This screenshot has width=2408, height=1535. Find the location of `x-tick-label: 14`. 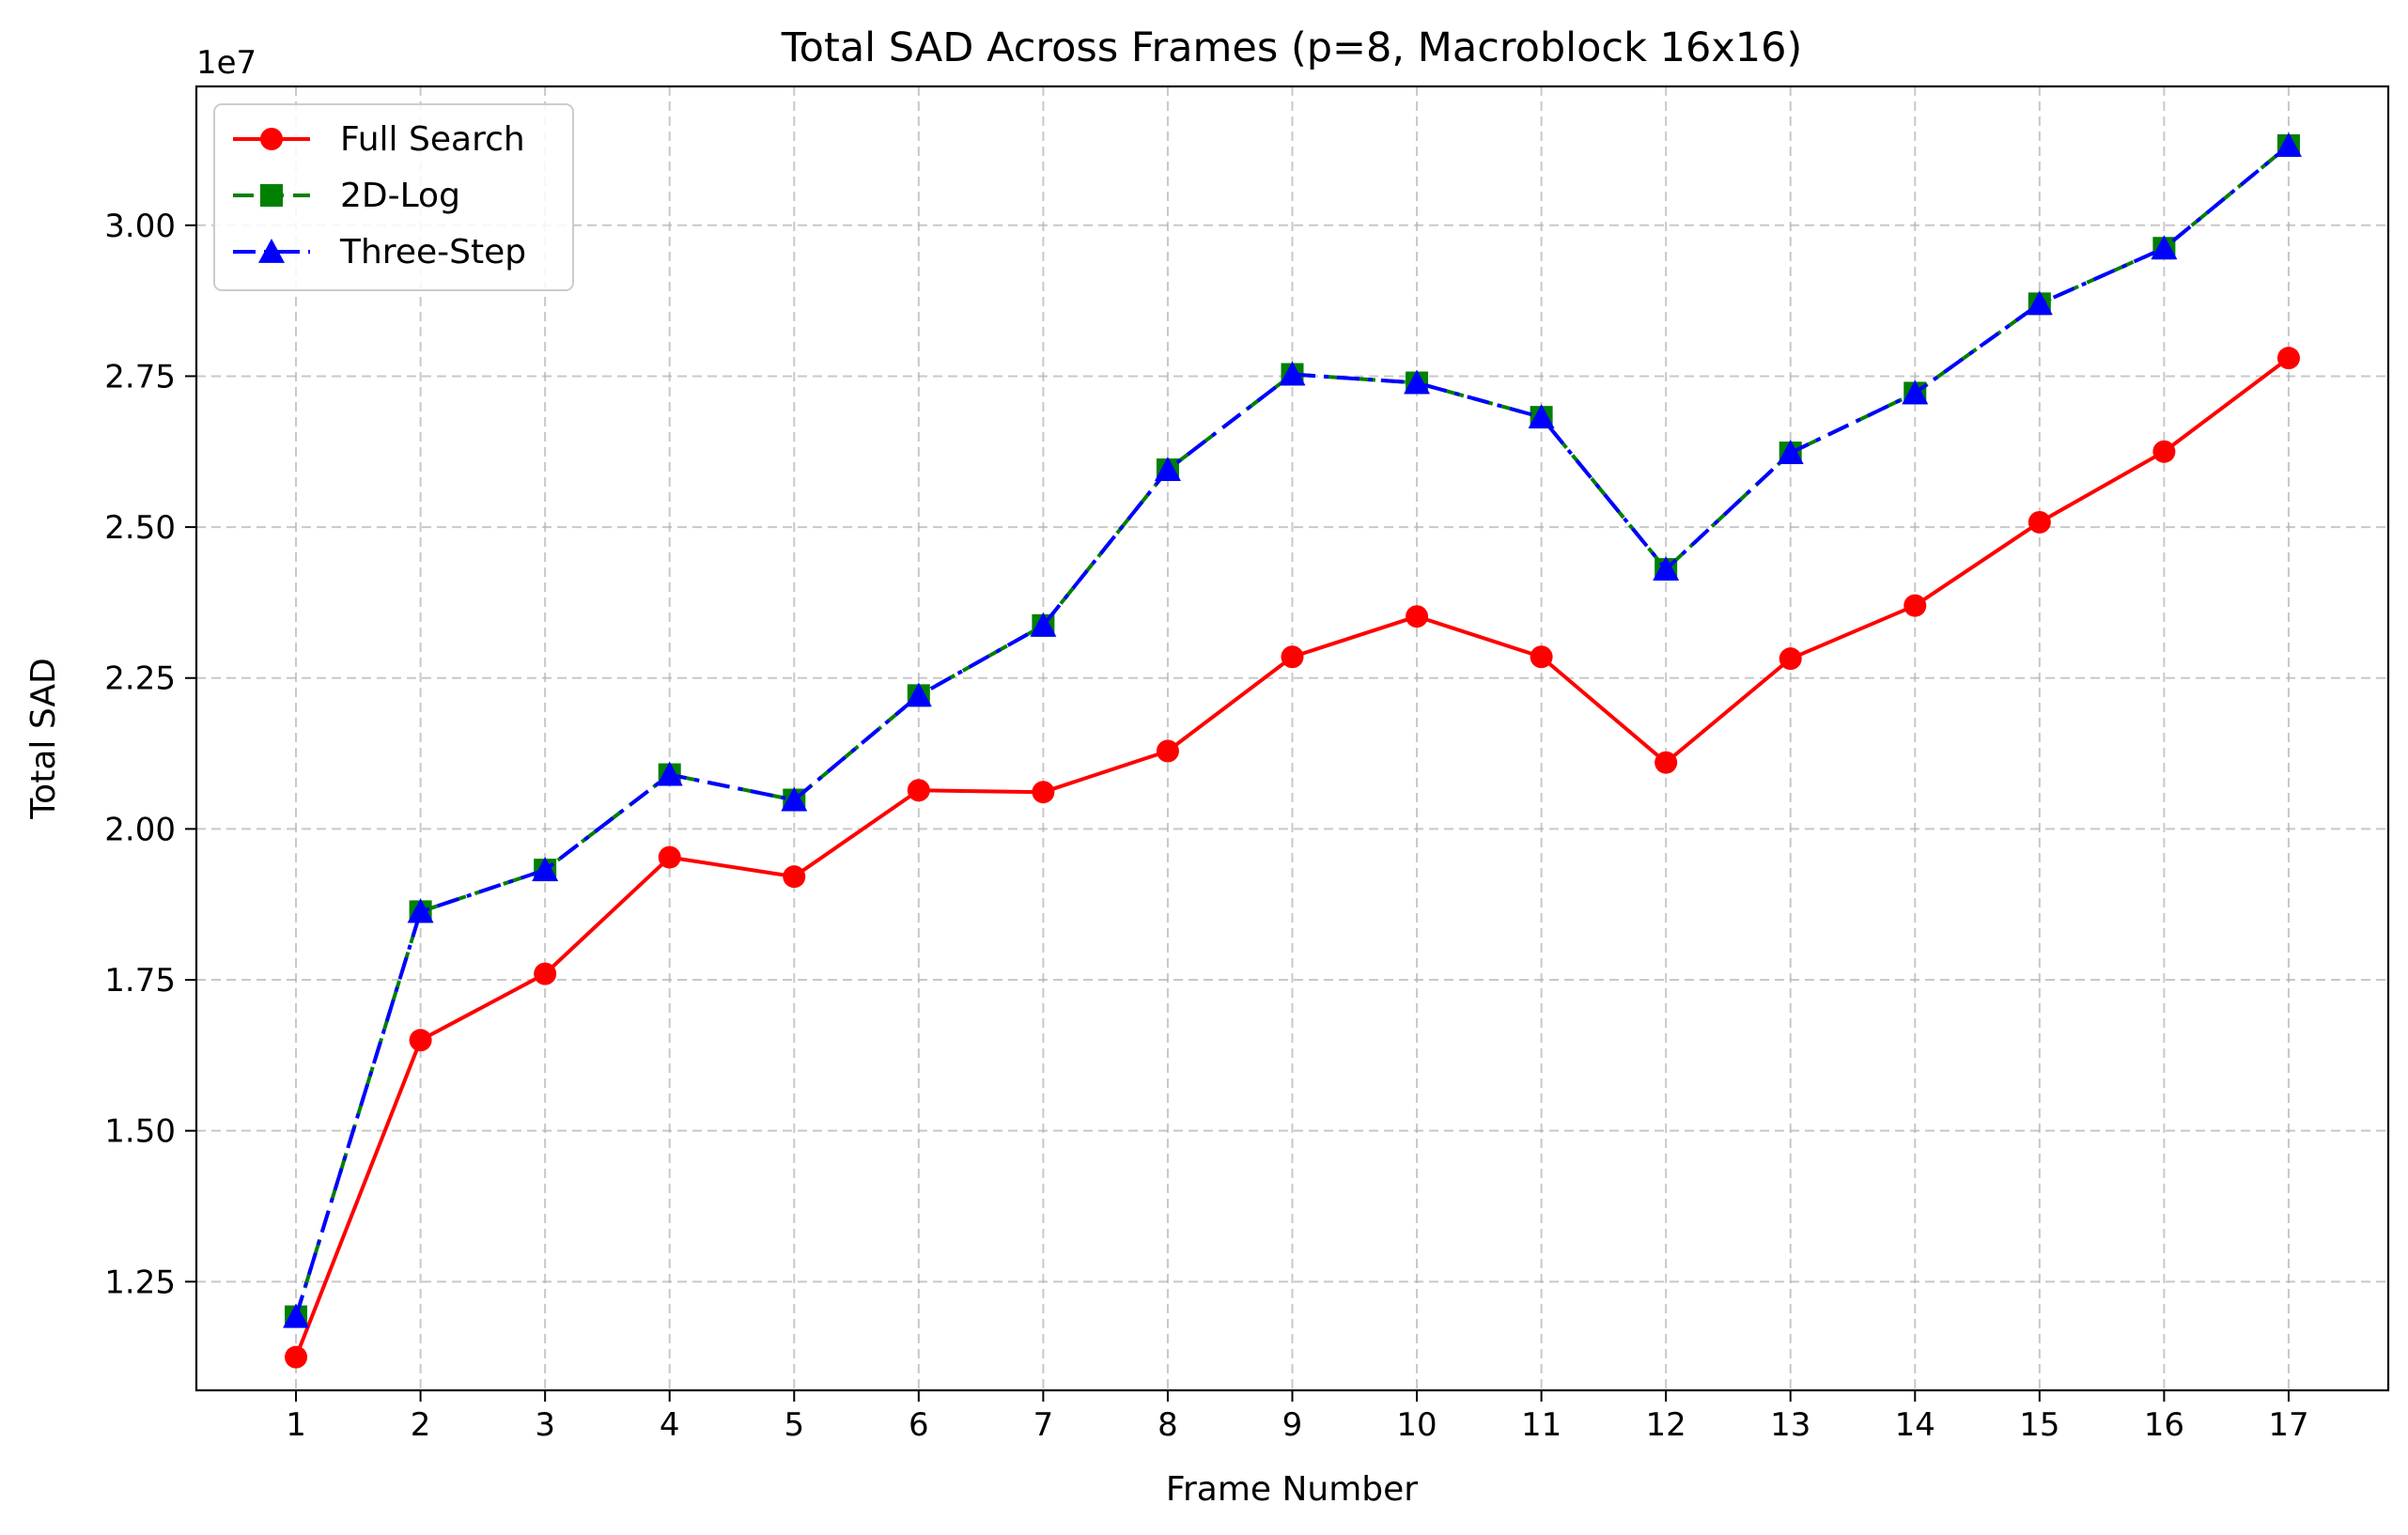

x-tick-label: 14 is located at coordinates (1915, 1425).